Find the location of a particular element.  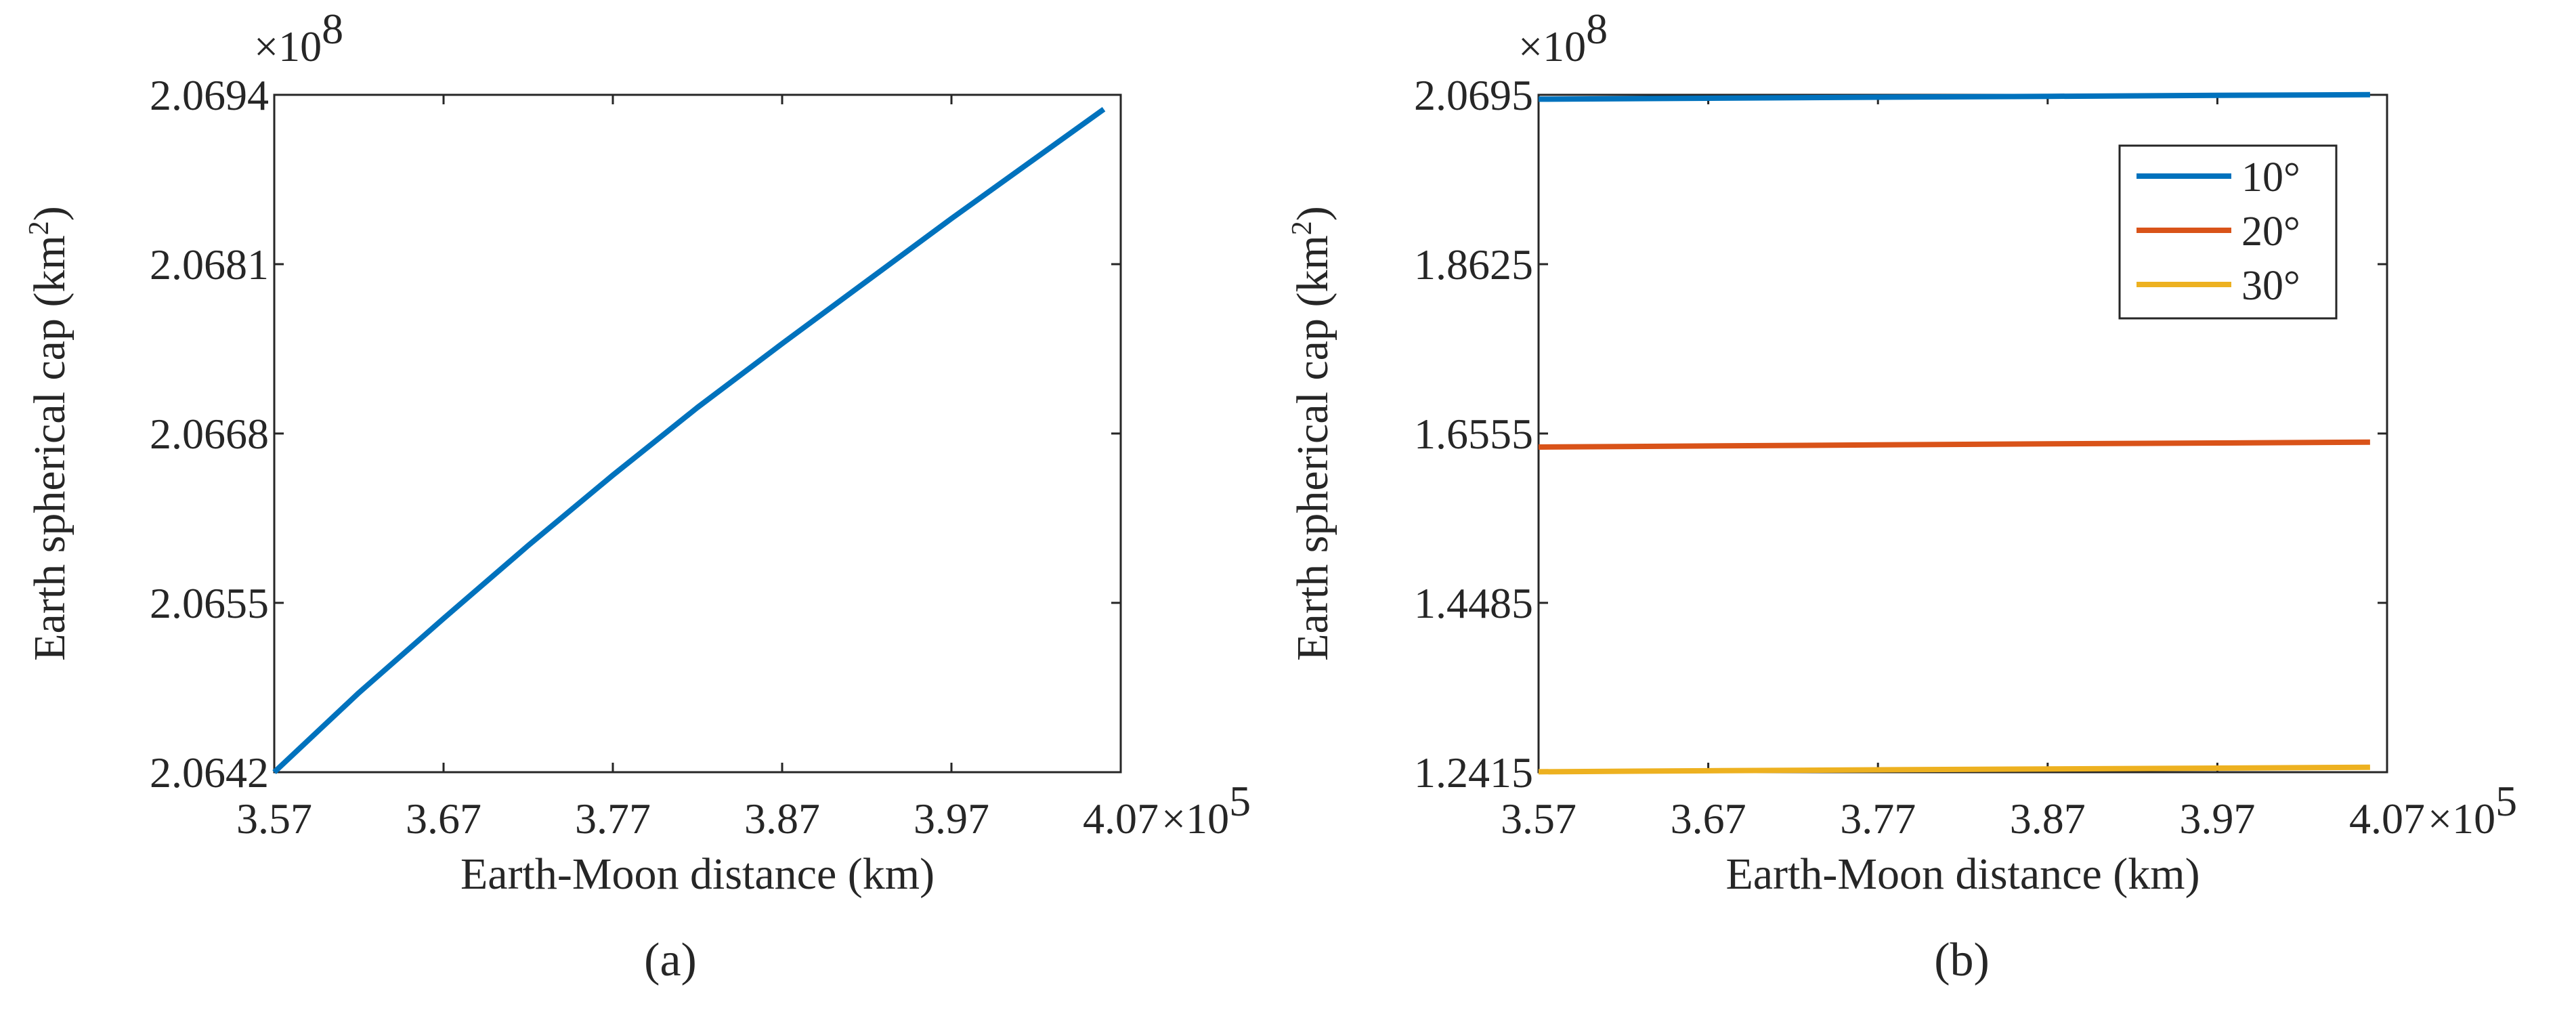

legend-label: 10° is located at coordinates (2270, 177).